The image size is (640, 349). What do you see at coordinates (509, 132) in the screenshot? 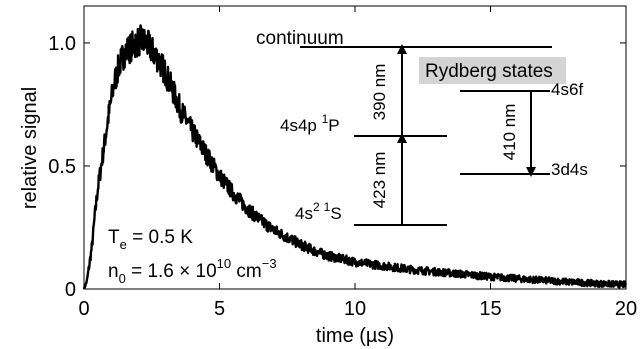
I see `wavelength-410-label: 410 nm` at bounding box center [509, 132].